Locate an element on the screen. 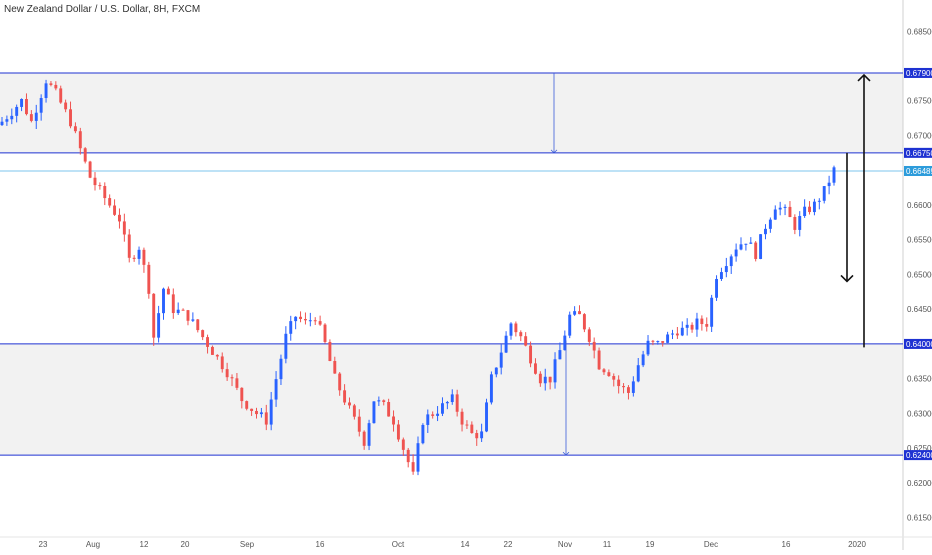 This screenshot has height=555, width=932. last-price-badge is located at coordinates (918, 170).